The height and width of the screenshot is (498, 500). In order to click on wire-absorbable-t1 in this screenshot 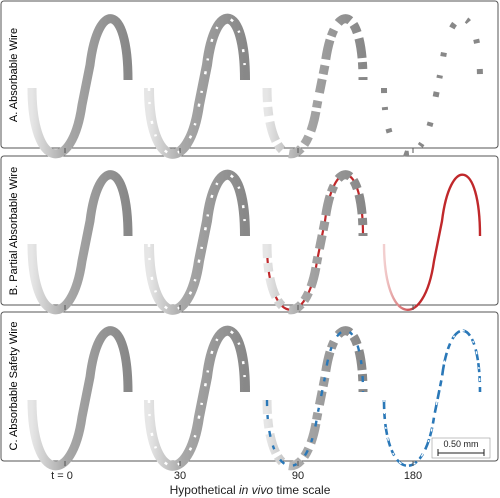, I will do `click(197, 86)`.